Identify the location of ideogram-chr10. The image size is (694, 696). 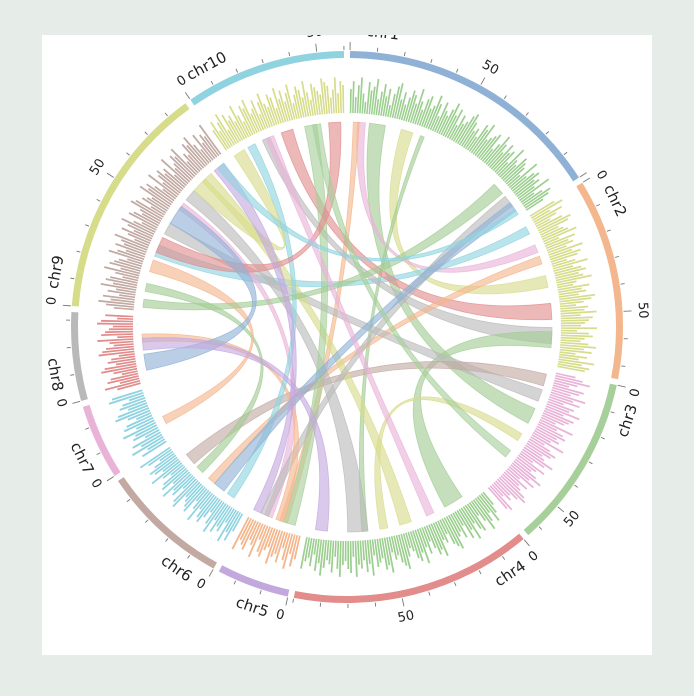
(267, 78).